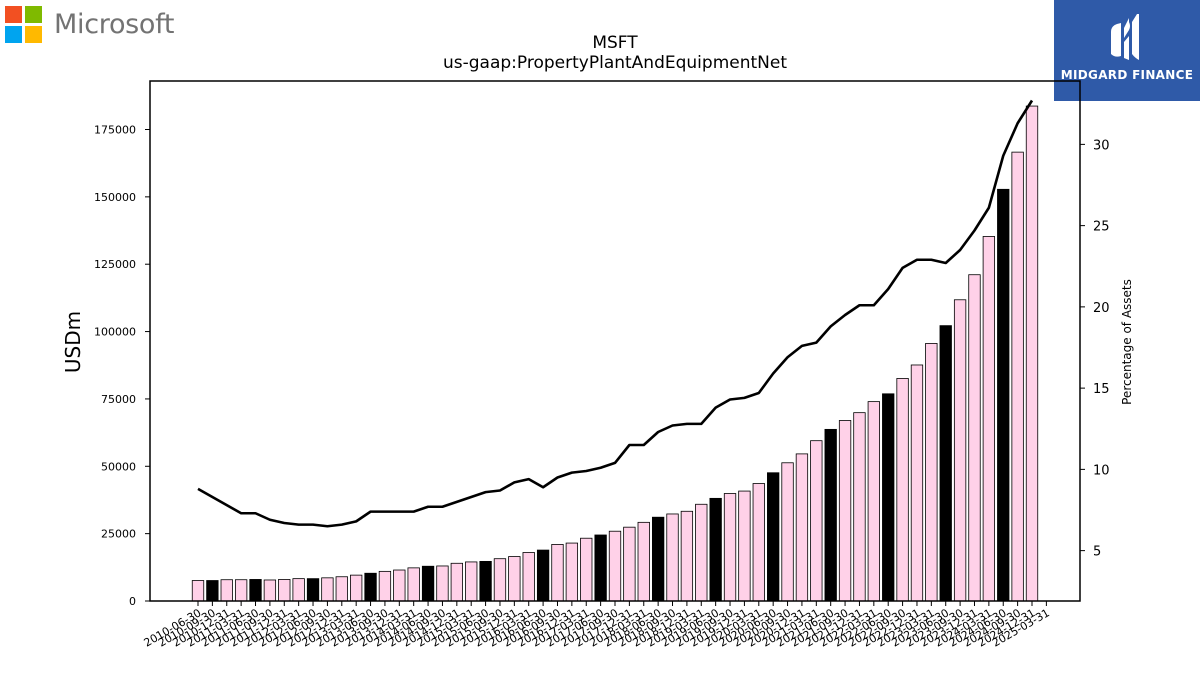  What do you see at coordinates (1101, 308) in the screenshot?
I see `y2-tick-label: 20` at bounding box center [1101, 308].